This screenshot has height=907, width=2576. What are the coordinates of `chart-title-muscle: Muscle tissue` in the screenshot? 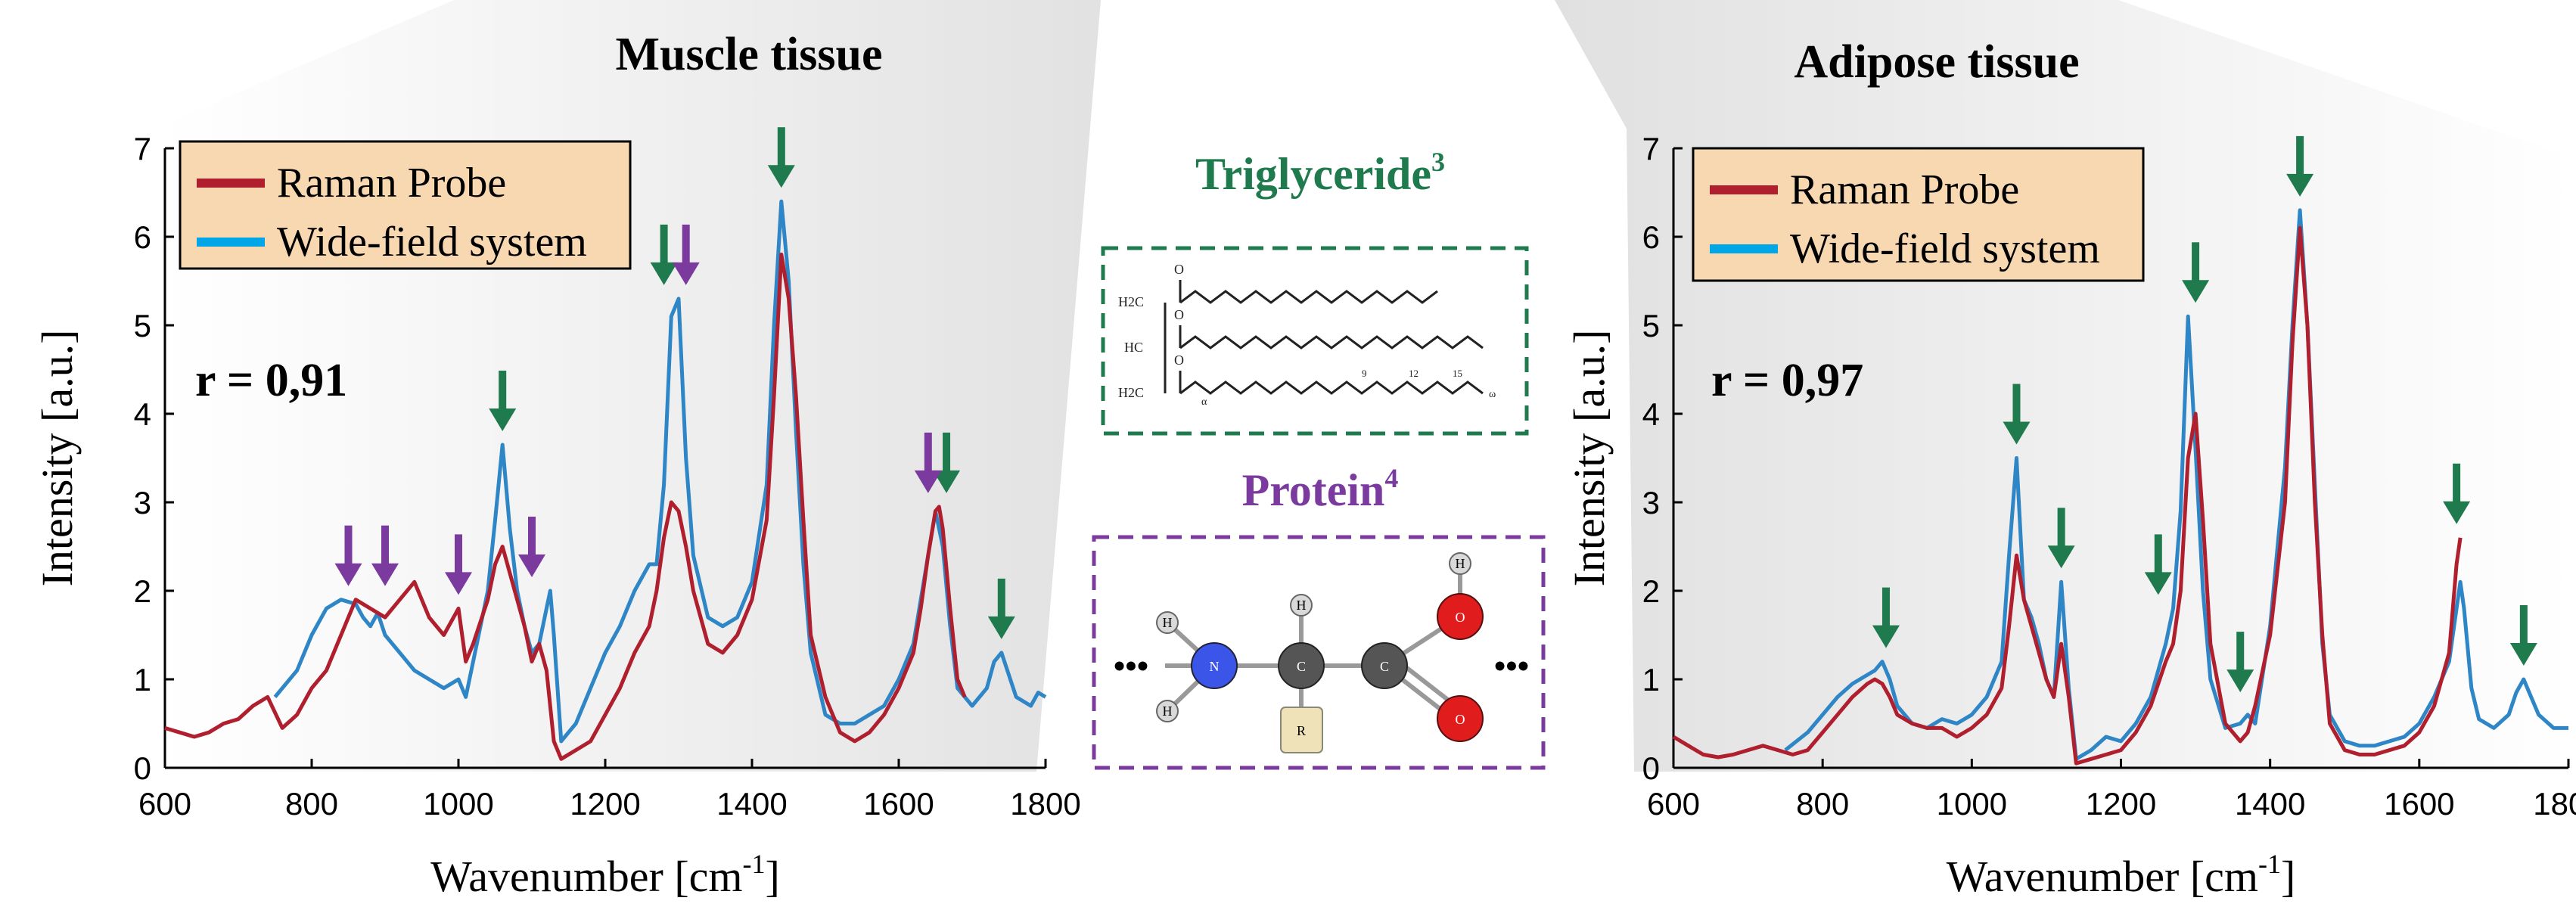 It's located at (748, 54).